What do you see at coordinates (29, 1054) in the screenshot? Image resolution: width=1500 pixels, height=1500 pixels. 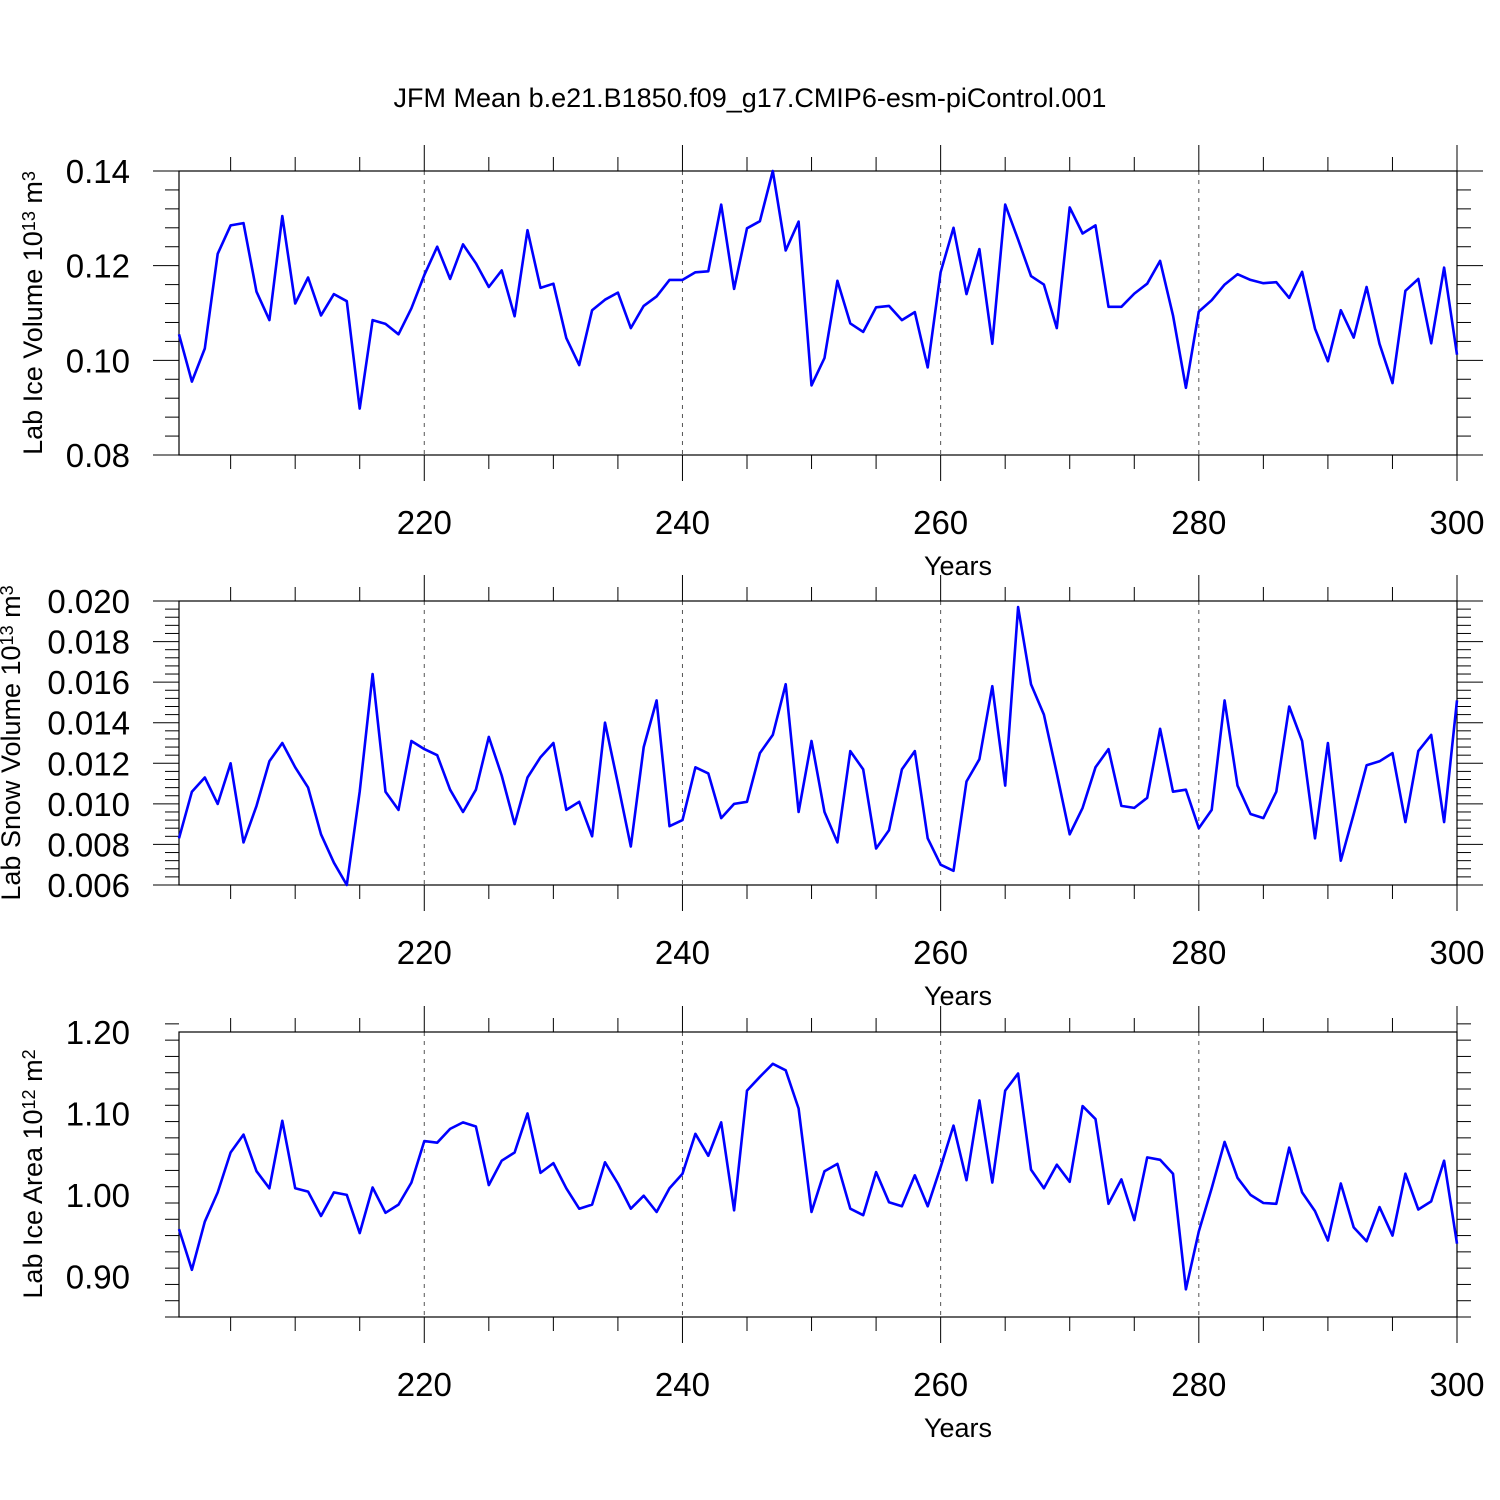 I see `y-axis-label-superscript: 2` at bounding box center [29, 1054].